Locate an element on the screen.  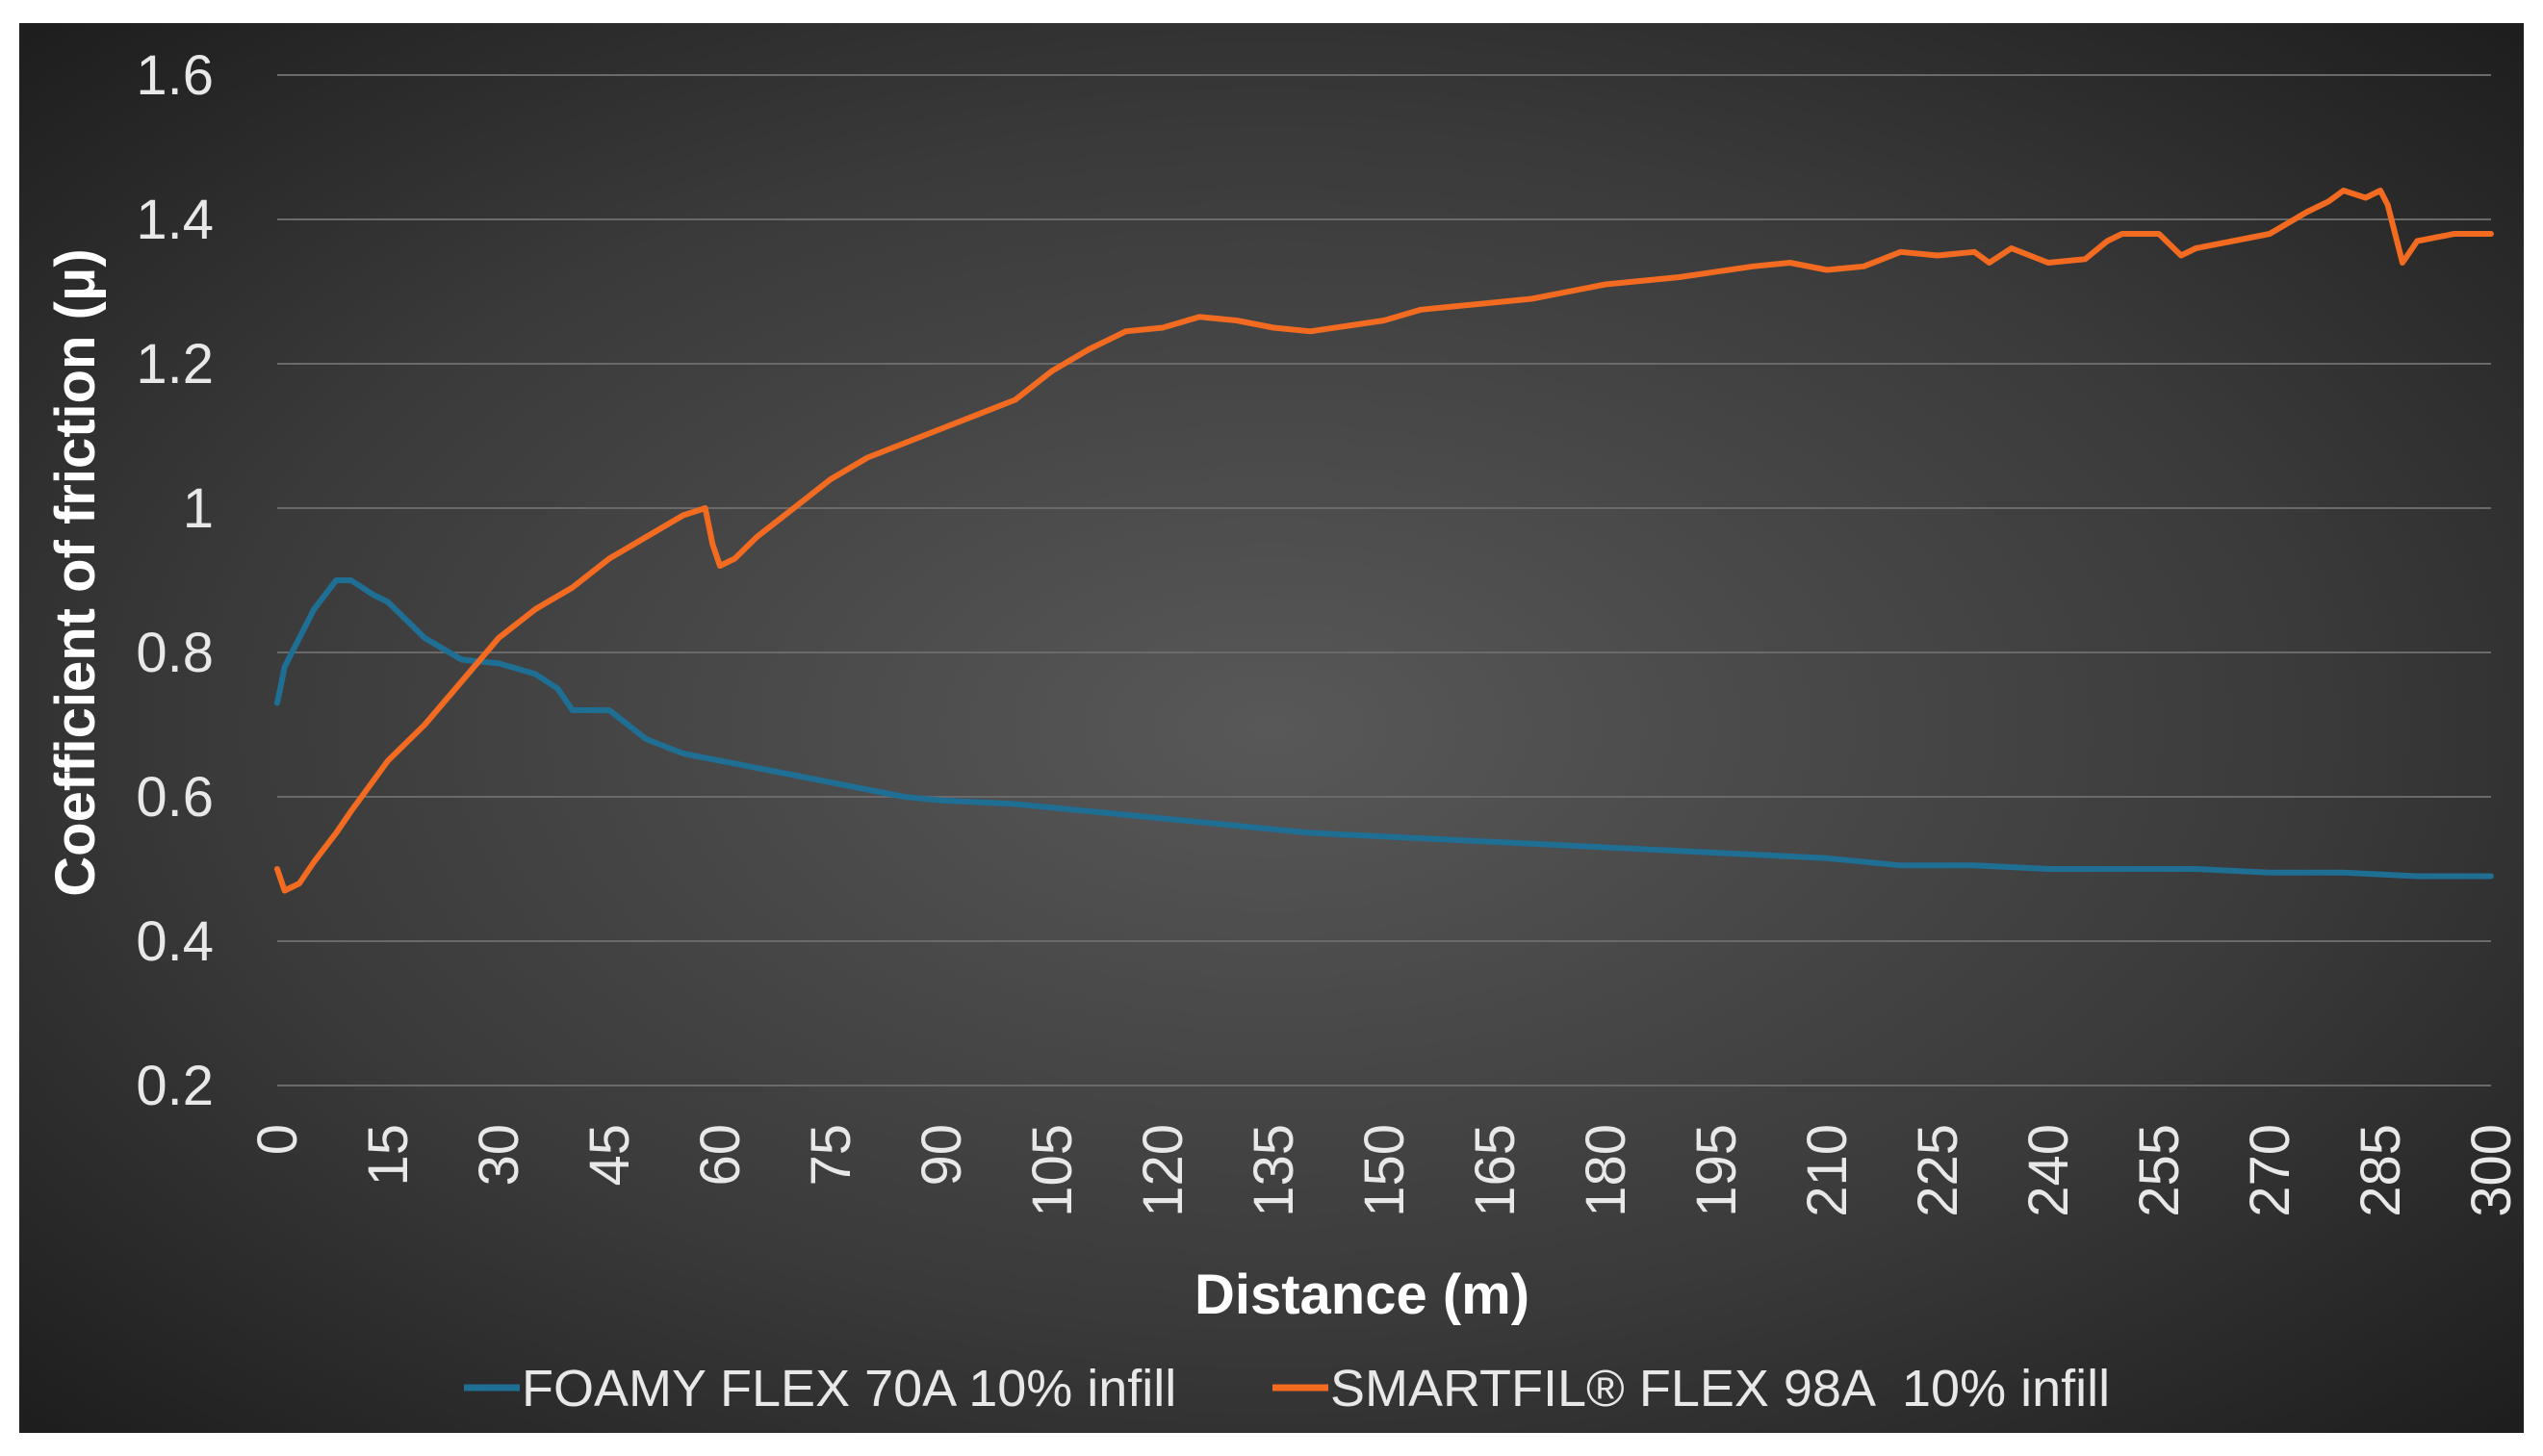
y-tick-label: 0.4 is located at coordinates (175, 942).